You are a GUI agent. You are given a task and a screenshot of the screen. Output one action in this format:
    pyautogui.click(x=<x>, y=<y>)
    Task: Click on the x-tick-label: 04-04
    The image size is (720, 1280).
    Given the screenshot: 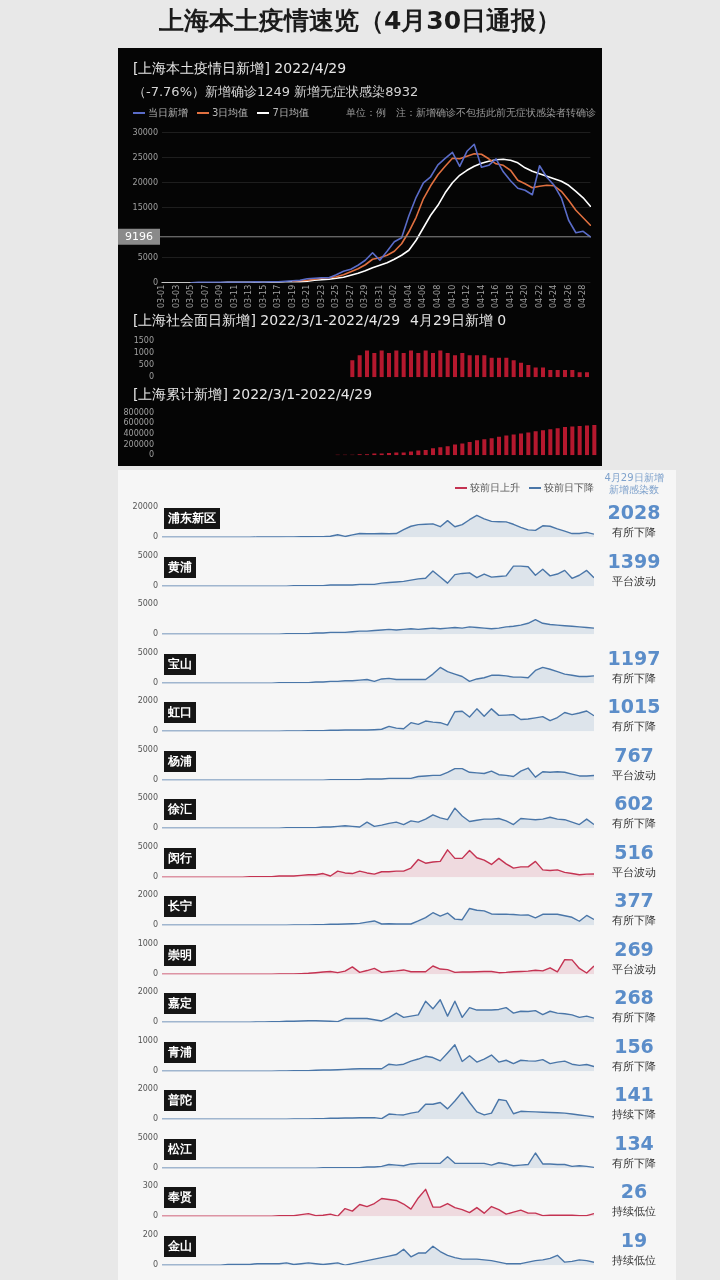 What is the action you would take?
    pyautogui.click(x=408, y=296)
    